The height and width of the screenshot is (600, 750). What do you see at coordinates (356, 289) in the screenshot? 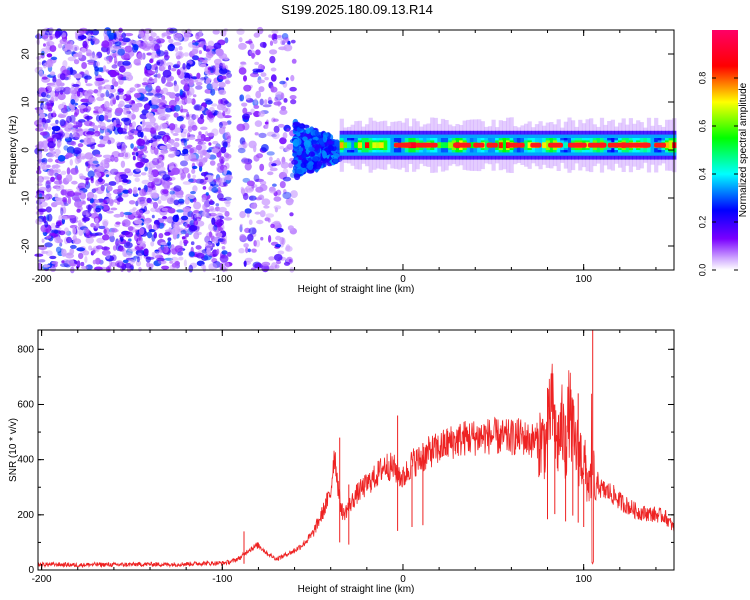
I see `spectrogram-x-label: Height of straight line (km)` at bounding box center [356, 289].